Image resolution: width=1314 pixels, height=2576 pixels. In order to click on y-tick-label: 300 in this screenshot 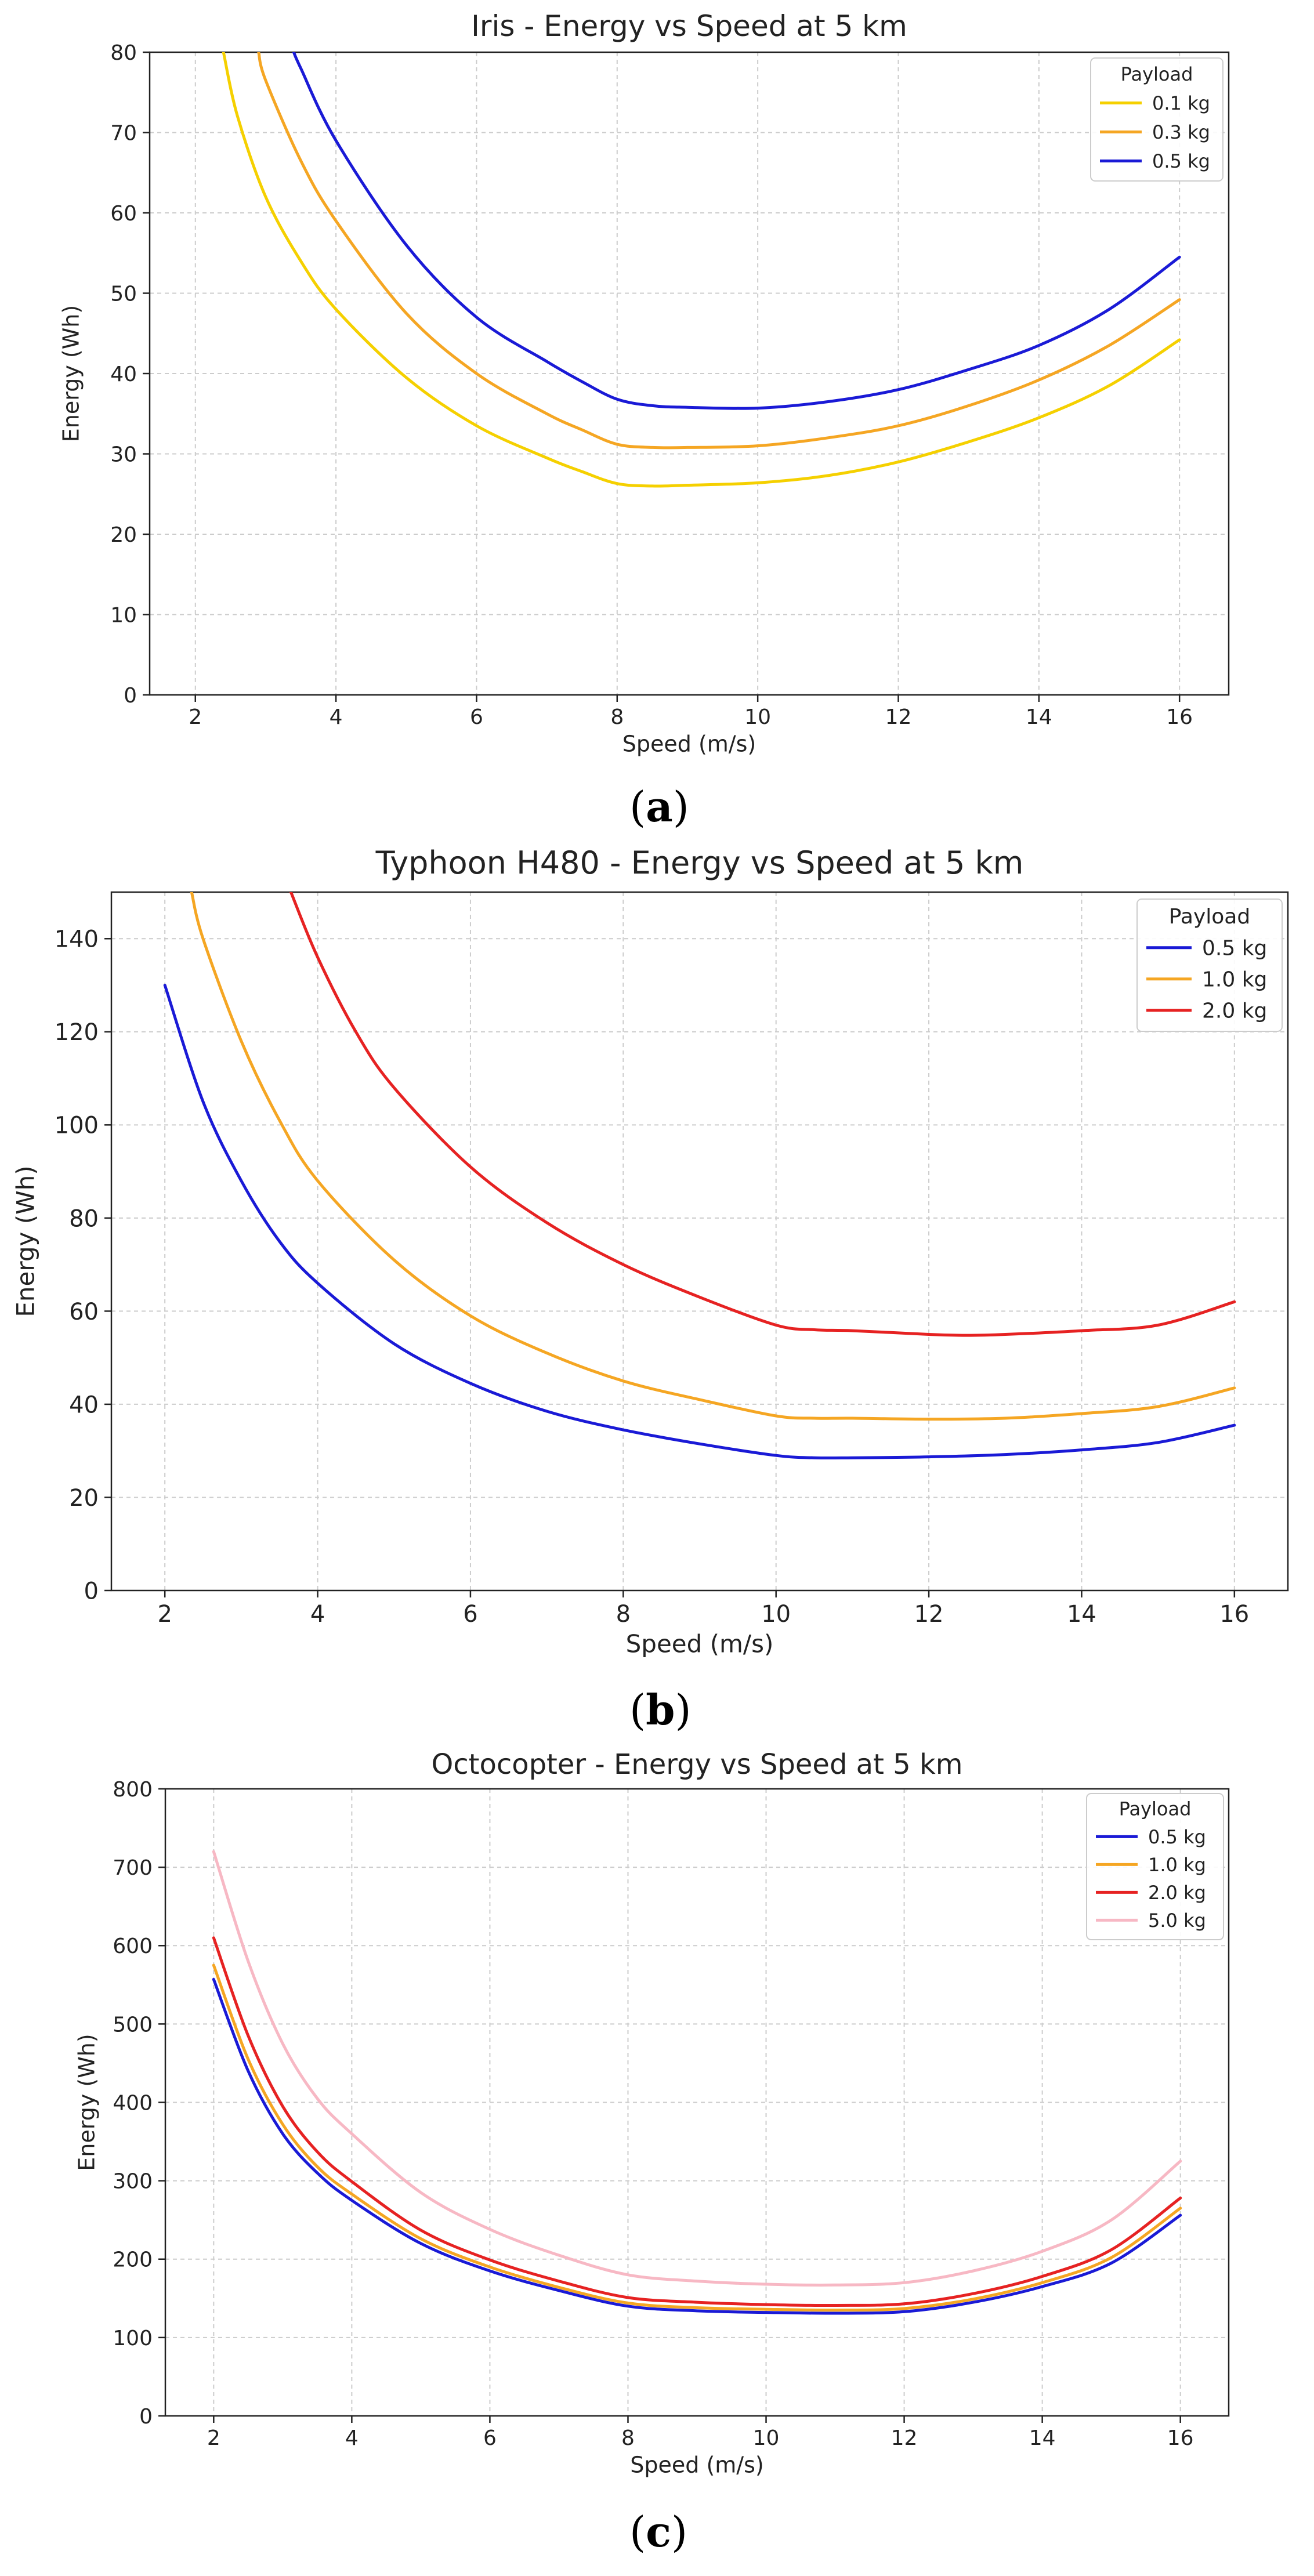, I will do `click(133, 2182)`.